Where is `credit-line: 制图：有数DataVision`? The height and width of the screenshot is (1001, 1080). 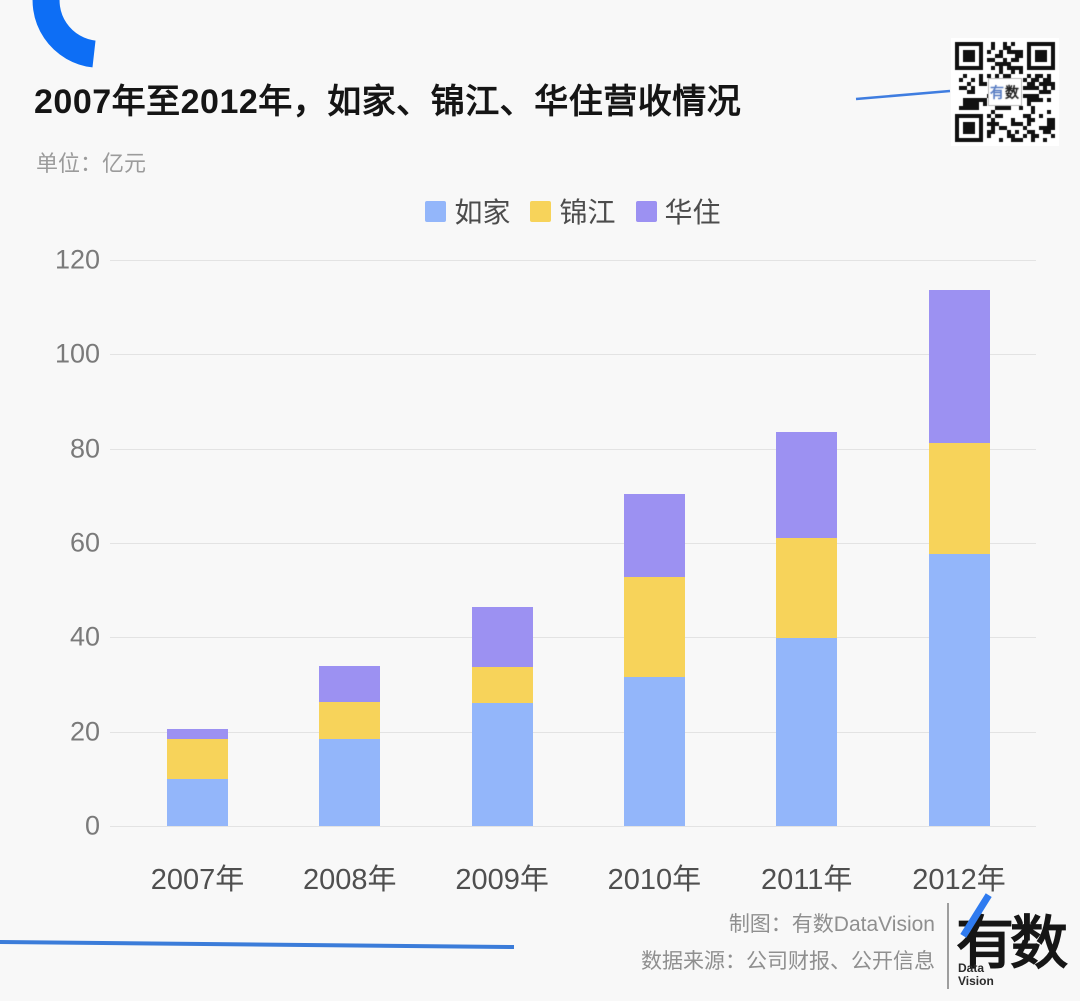 credit-line: 制图：有数DataVision is located at coordinates (831, 924).